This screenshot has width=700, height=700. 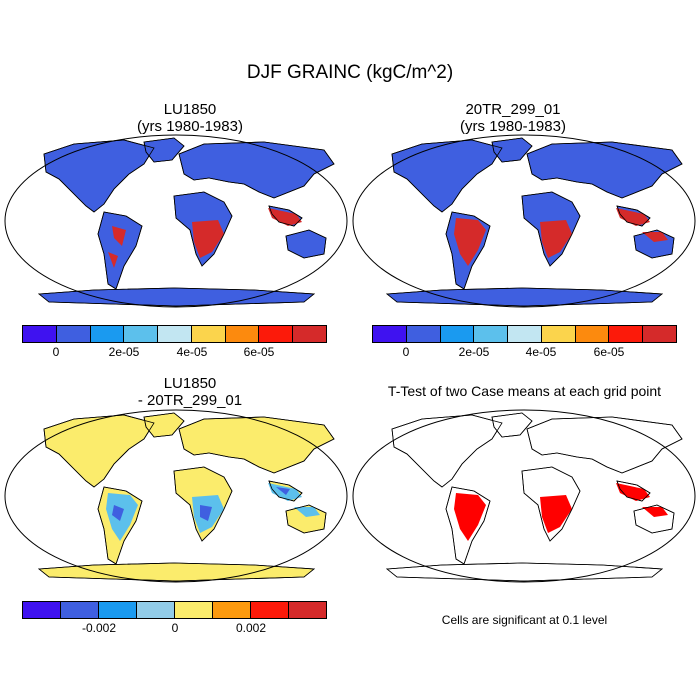 I want to click on map-panel-lu1850, so click(x=176, y=221).